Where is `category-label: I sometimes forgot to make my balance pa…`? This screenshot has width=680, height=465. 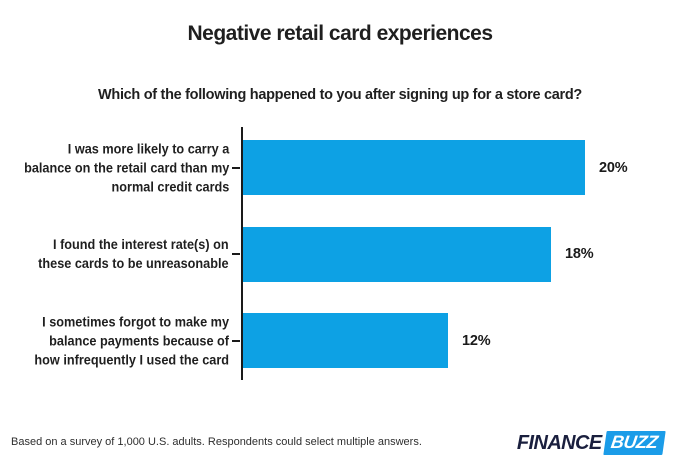
category-label: I sometimes forgot to make my balance pa… is located at coordinates (131, 340).